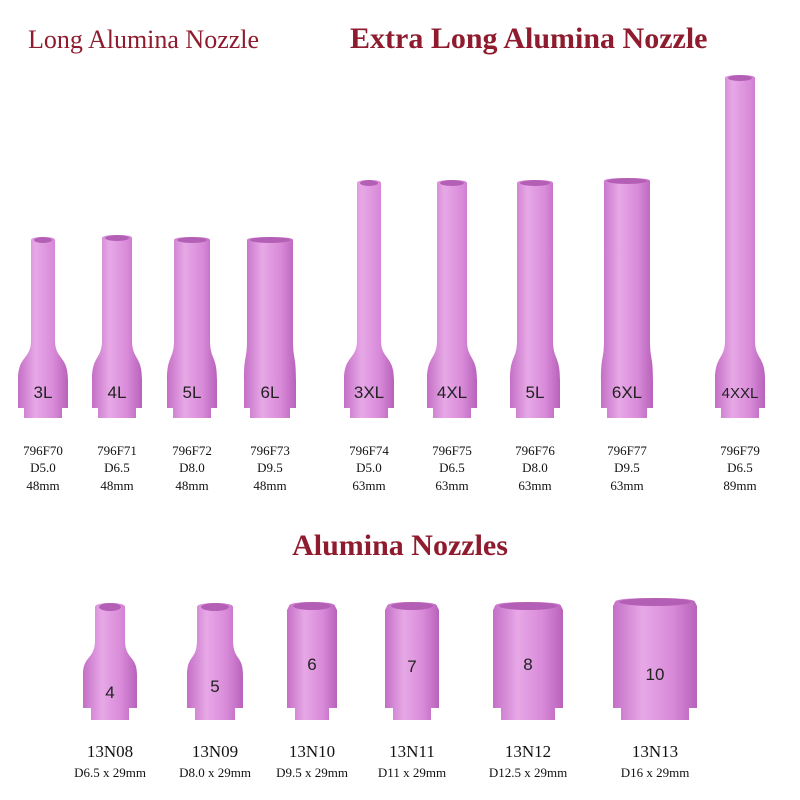 The height and width of the screenshot is (800, 800). Describe the element at coordinates (527, 664) in the screenshot. I see `nozzle-marking: 8` at that location.